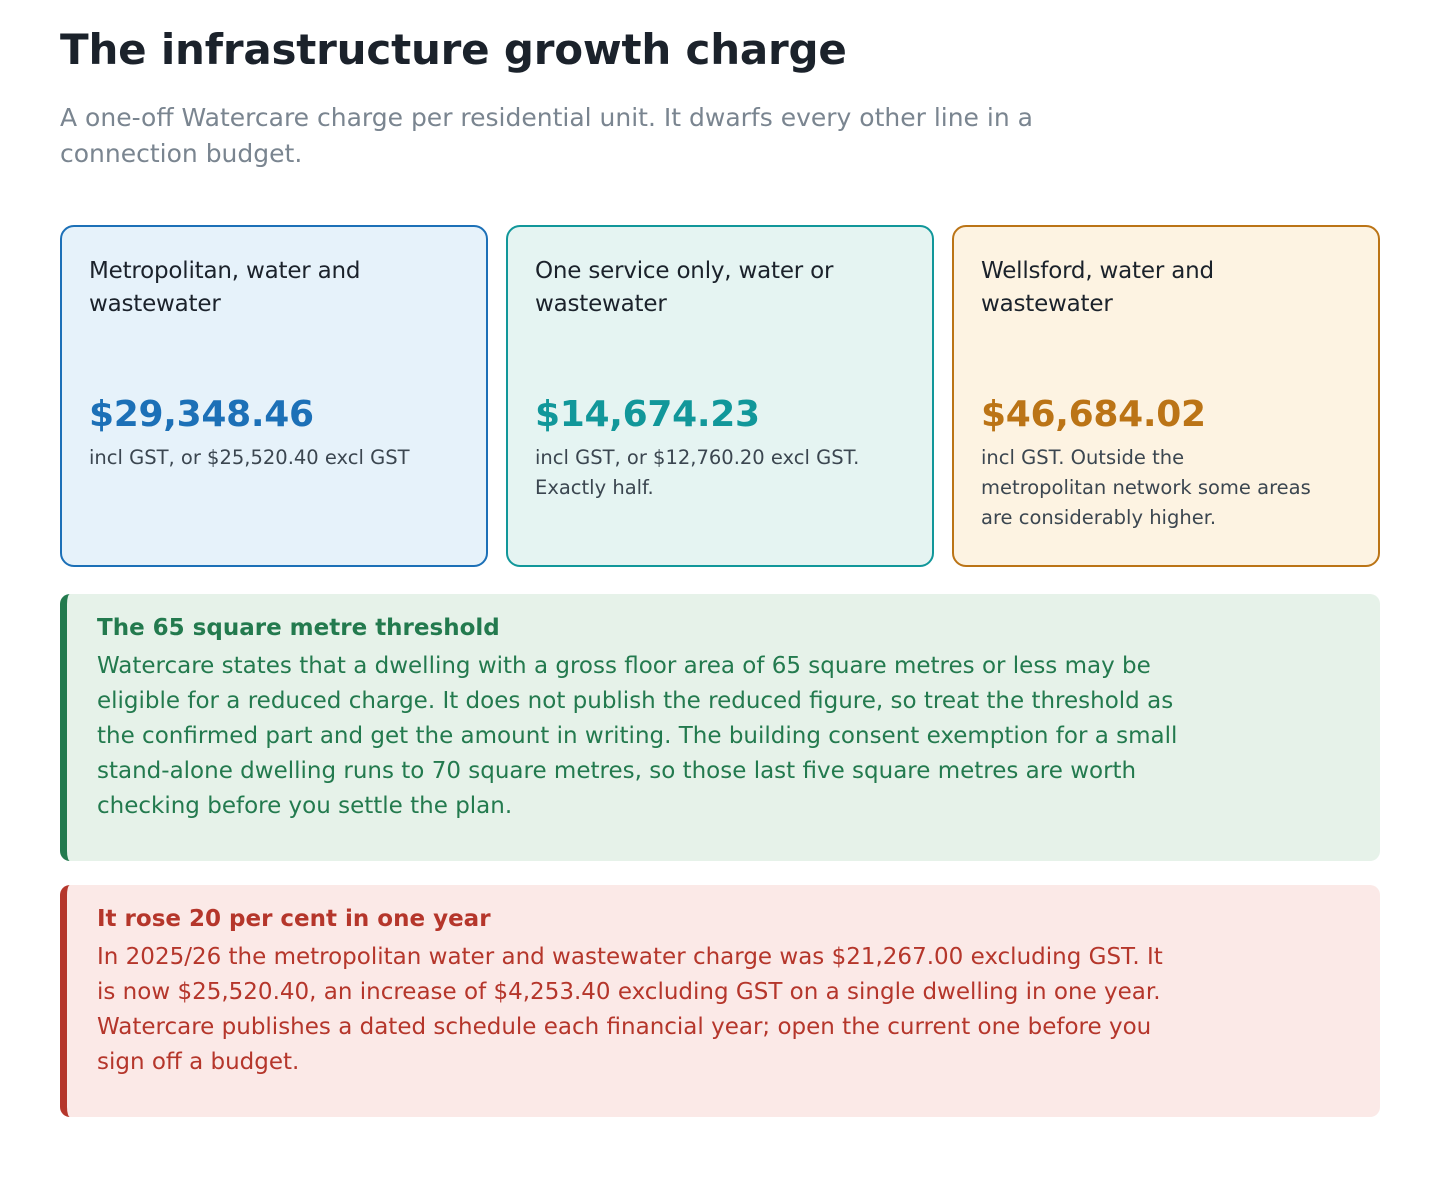  I want to click on callout-title: It rose 20 per cent in one year, so click(294, 919).